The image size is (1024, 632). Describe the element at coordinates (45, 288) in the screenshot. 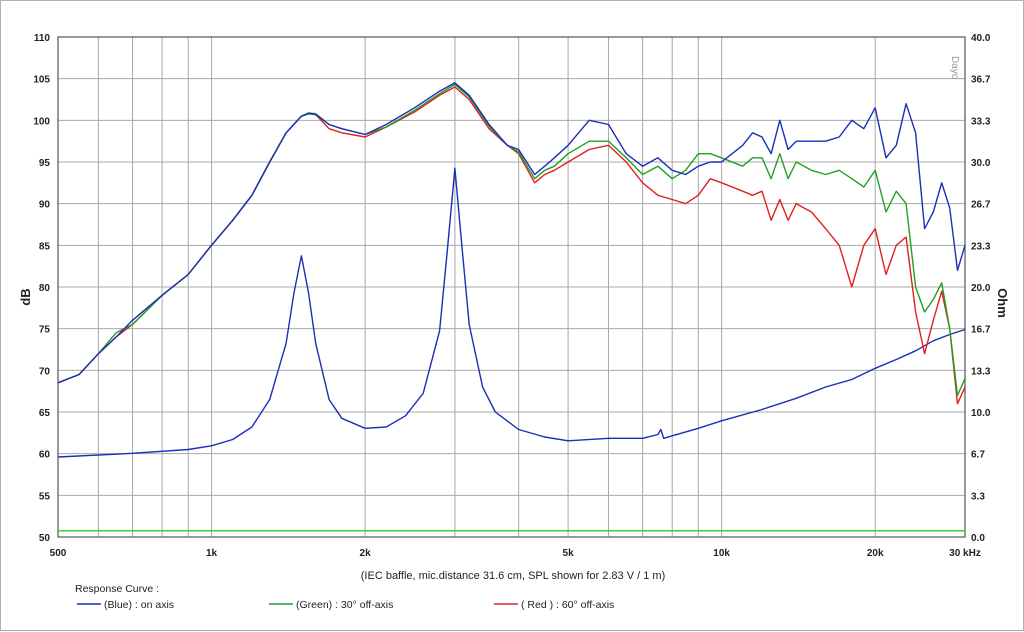

I see `y-tick-label: 80` at that location.